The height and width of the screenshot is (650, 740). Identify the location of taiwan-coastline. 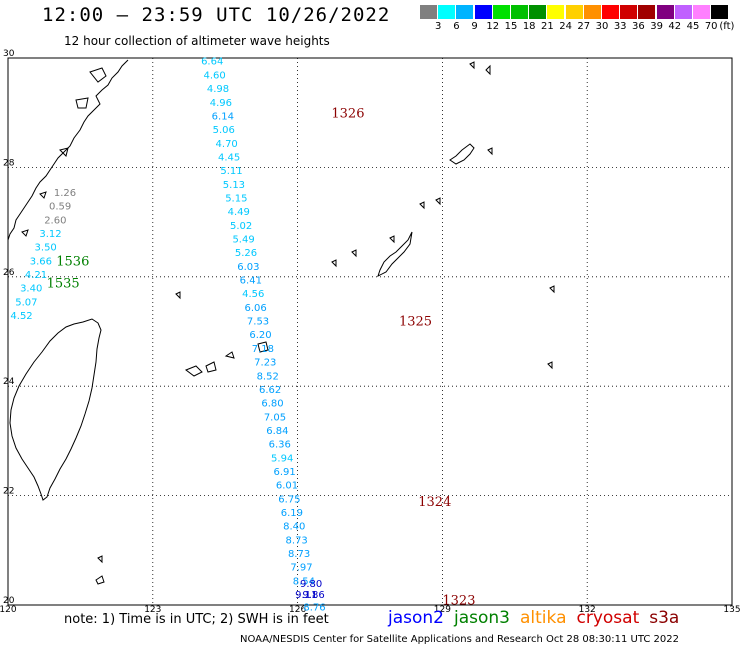
(55, 409).